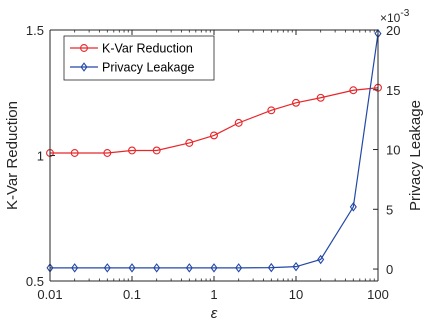 Image resolution: width=426 pixels, height=324 pixels. What do you see at coordinates (393, 150) in the screenshot?
I see `right-y-tick-label-2: 10` at bounding box center [393, 150].